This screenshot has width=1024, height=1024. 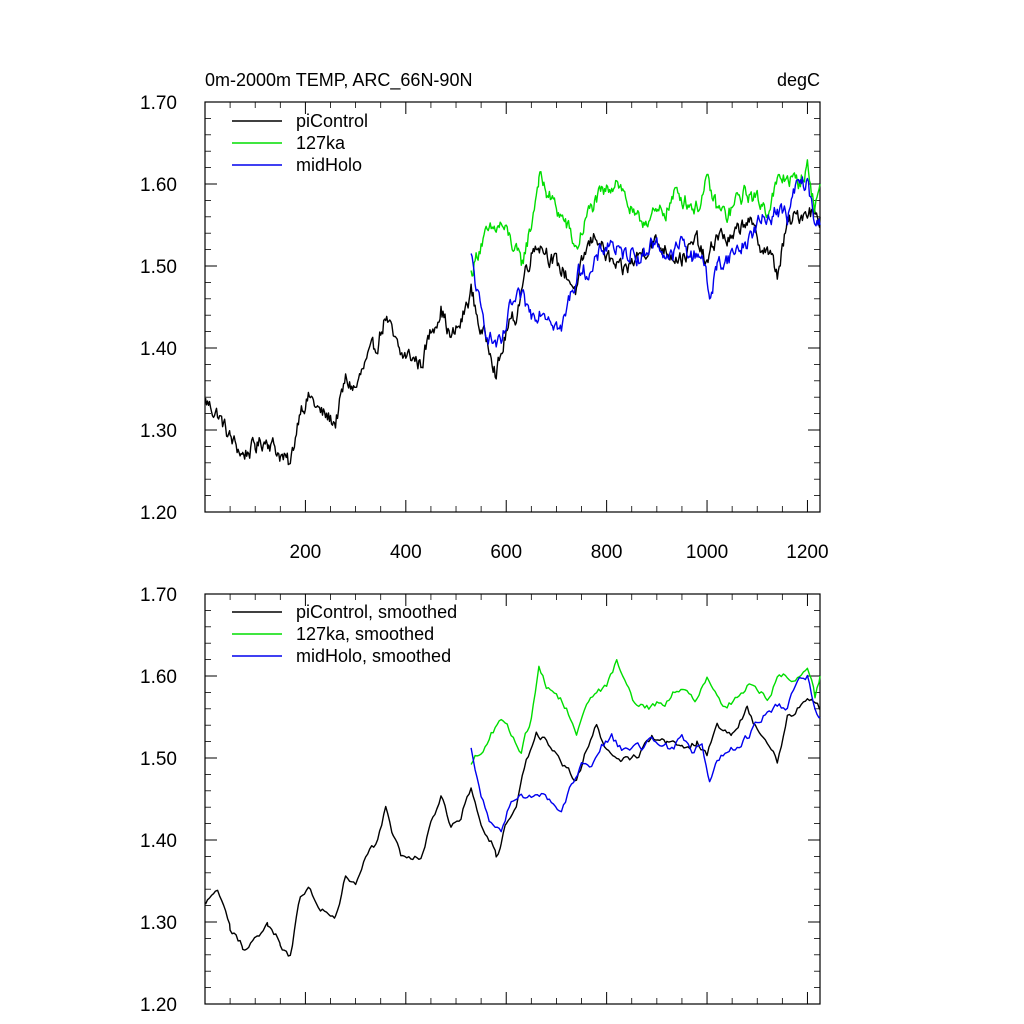 What do you see at coordinates (306, 552) in the screenshot?
I see `x-tick-label: 200` at bounding box center [306, 552].